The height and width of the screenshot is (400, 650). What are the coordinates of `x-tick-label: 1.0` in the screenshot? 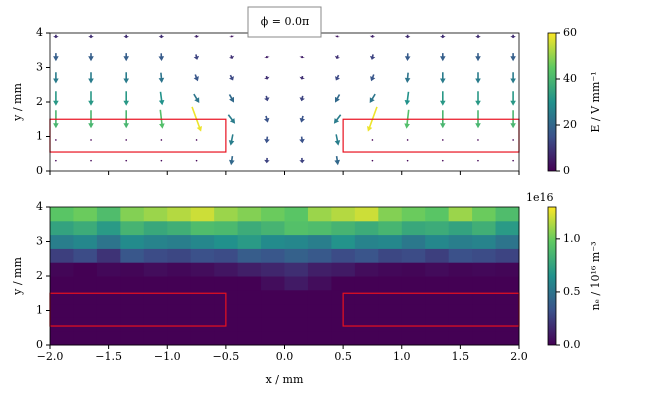 It's located at (402, 356).